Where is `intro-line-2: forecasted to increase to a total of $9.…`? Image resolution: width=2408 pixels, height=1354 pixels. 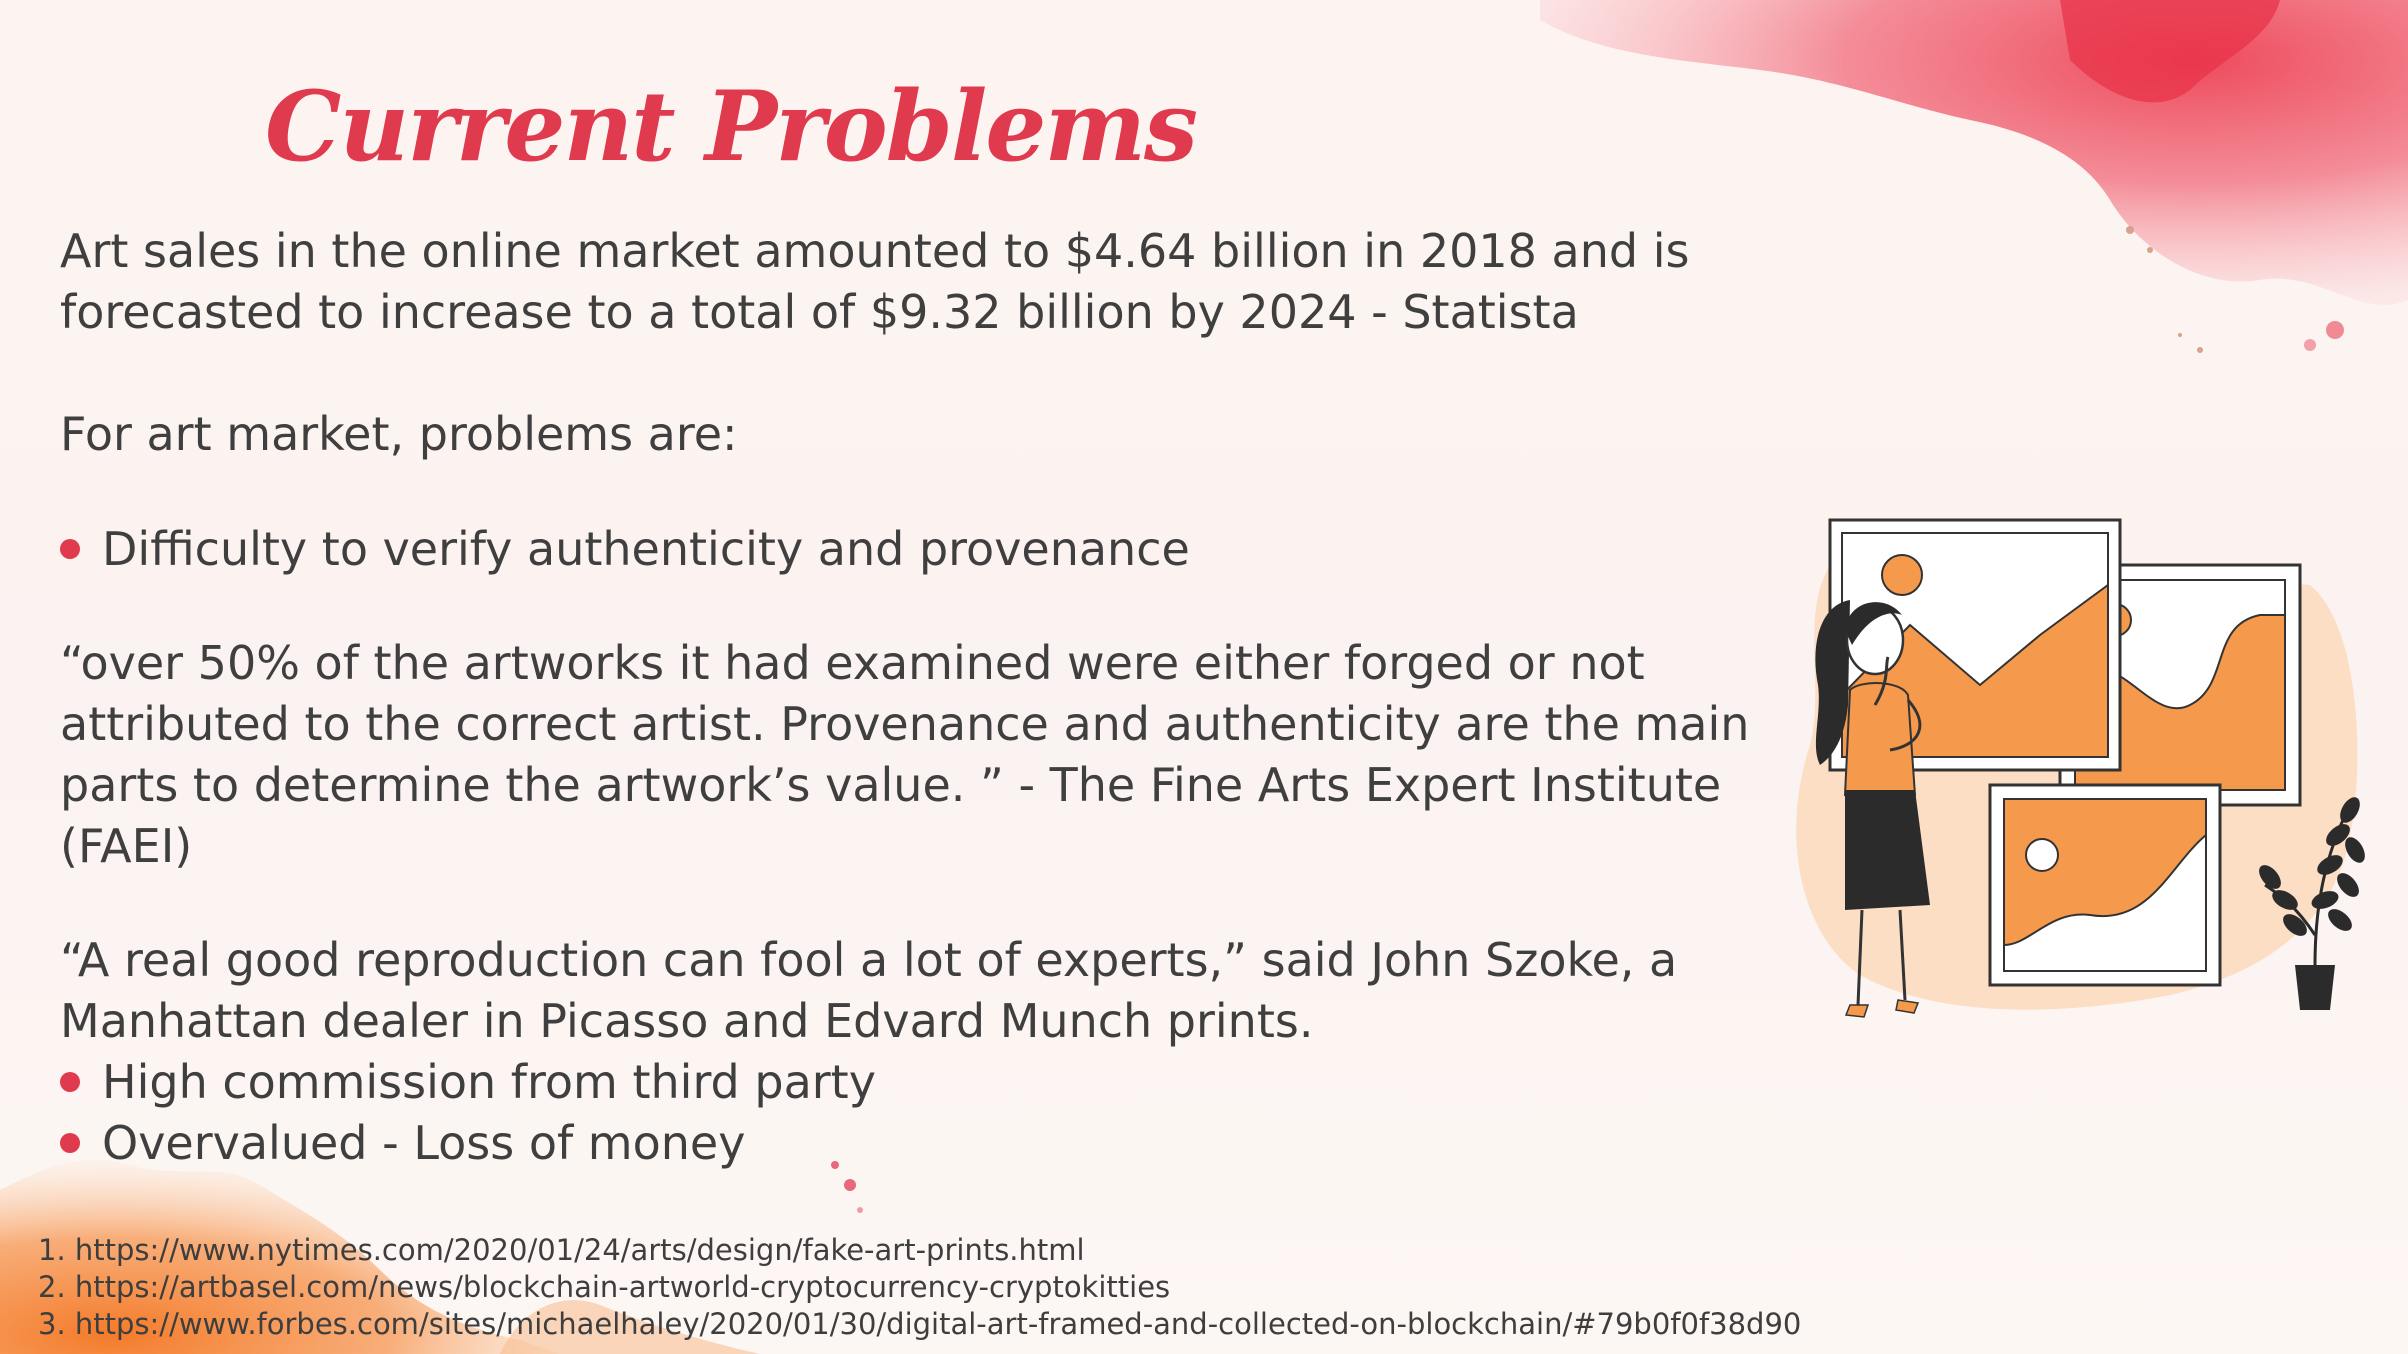 intro-line-2: forecasted to increase to a total of $9.… is located at coordinates (819, 312).